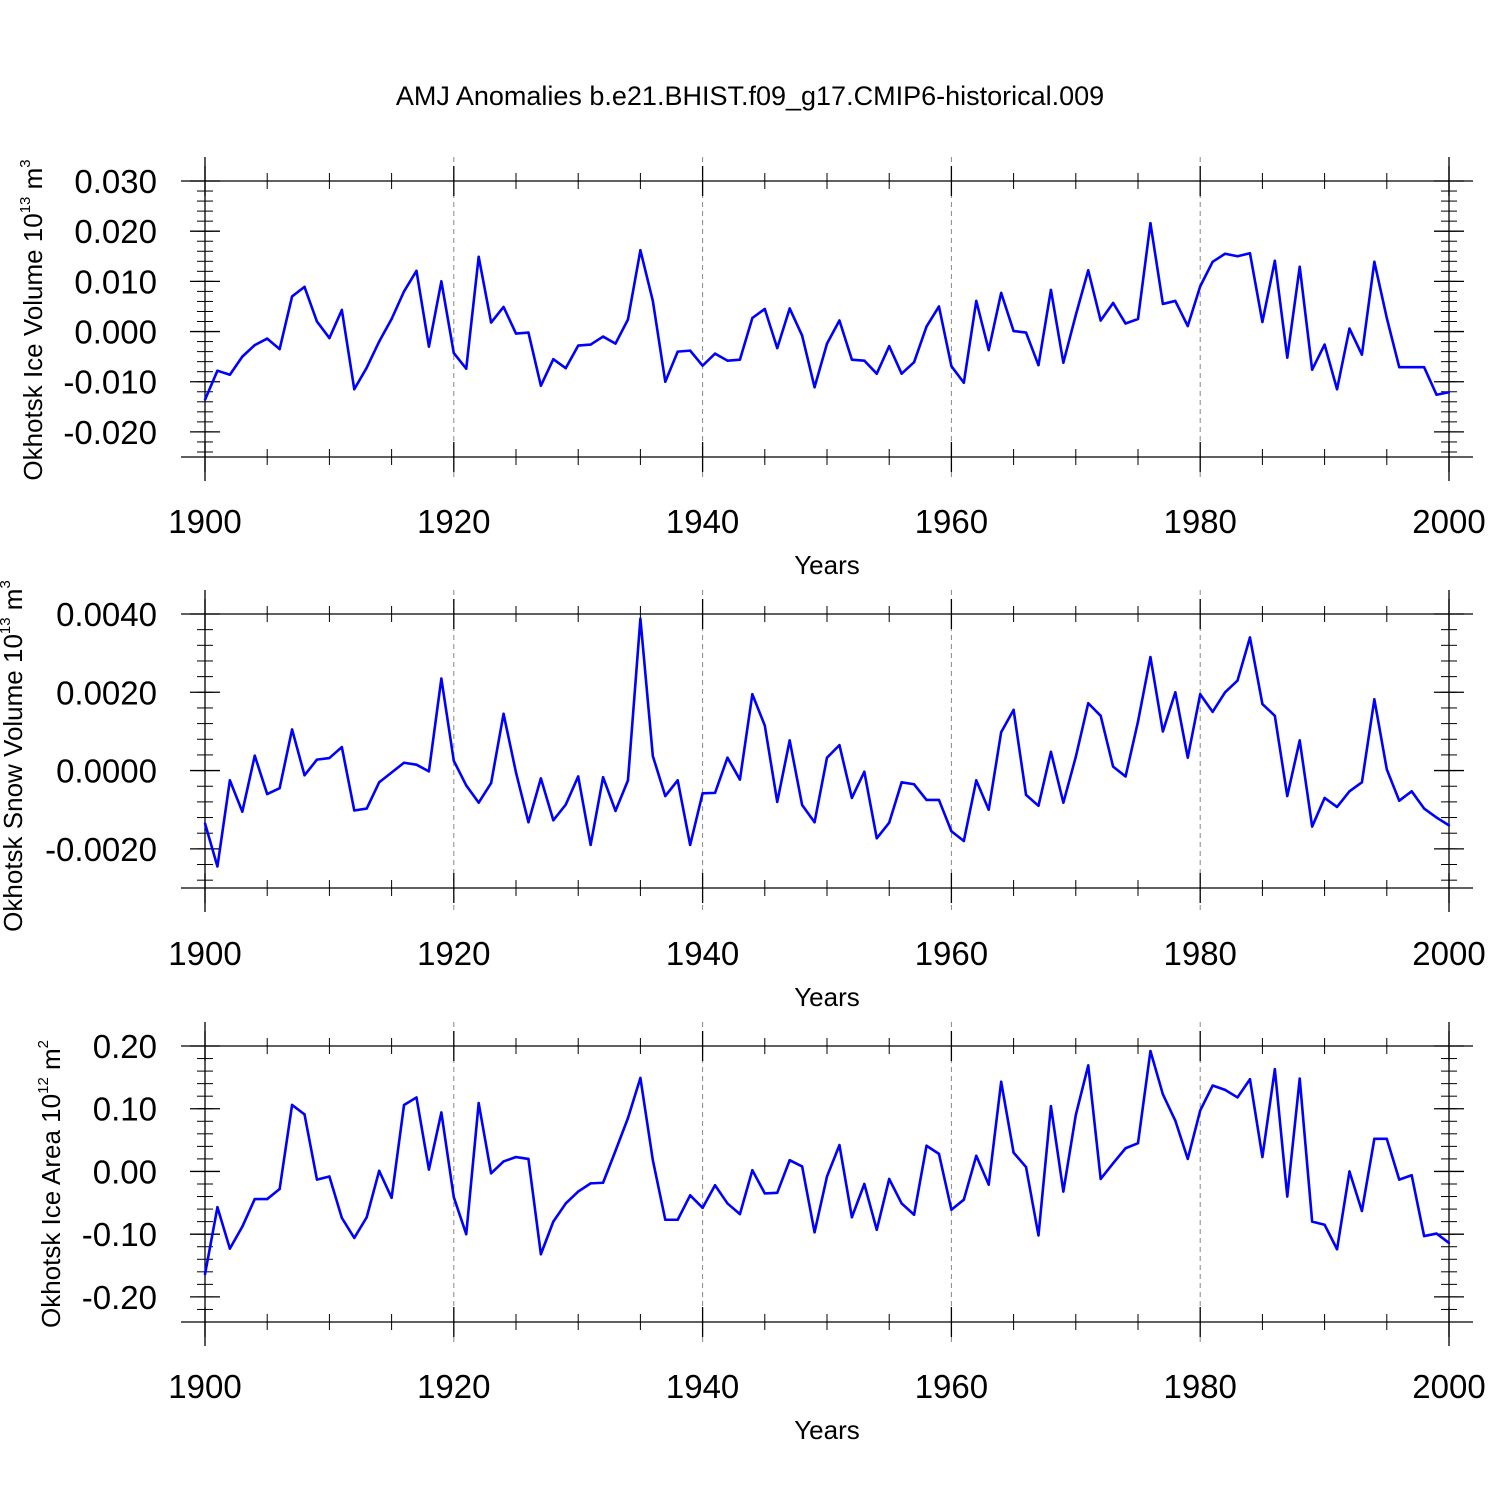 The height and width of the screenshot is (1500, 1500). I want to click on y-tick-label: -0.010, so click(110, 382).